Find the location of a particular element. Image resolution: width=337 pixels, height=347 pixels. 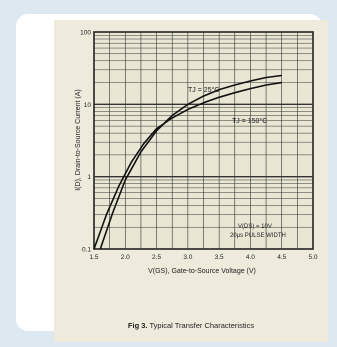

annotation-tj-25: TJ = 25°C is located at coordinates (203, 90).